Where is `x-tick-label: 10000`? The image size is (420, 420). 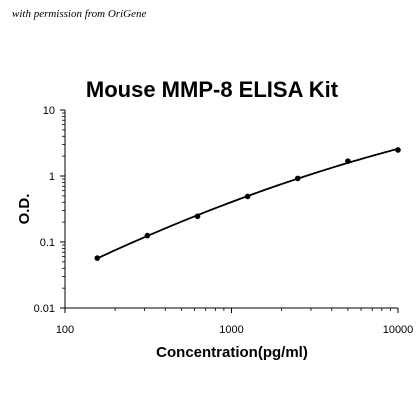 x-tick-label: 10000 is located at coordinates (398, 330).